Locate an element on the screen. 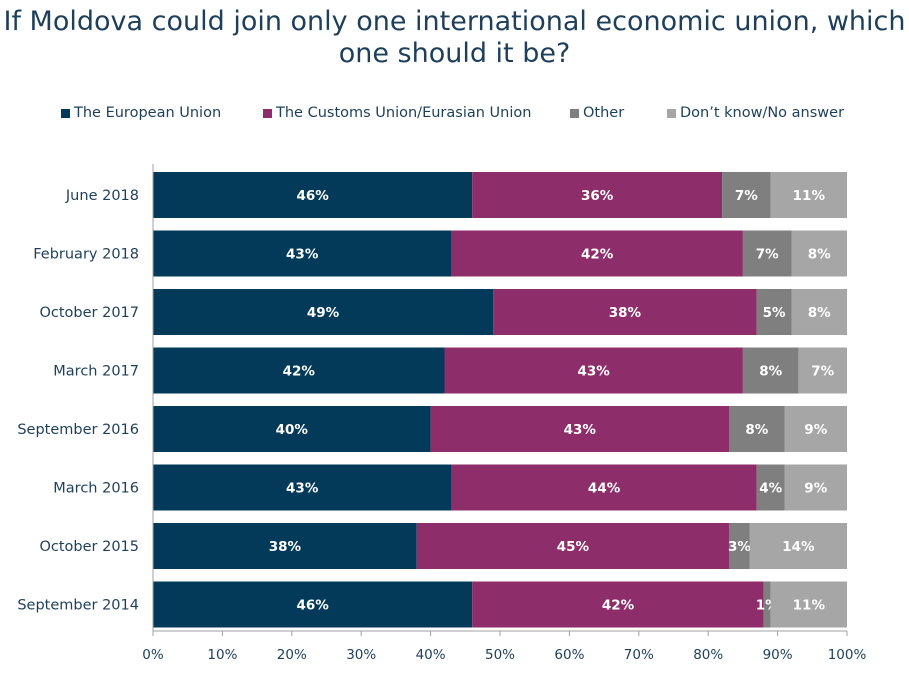  legend-label: The European Union is located at coordinates (148, 113).